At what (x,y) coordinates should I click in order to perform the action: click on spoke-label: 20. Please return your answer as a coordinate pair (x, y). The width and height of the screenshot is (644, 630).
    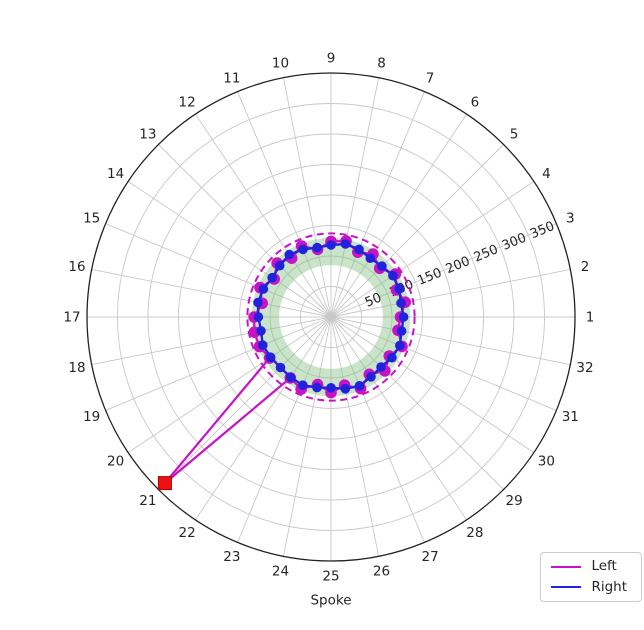
    Looking at the image, I should click on (115, 462).